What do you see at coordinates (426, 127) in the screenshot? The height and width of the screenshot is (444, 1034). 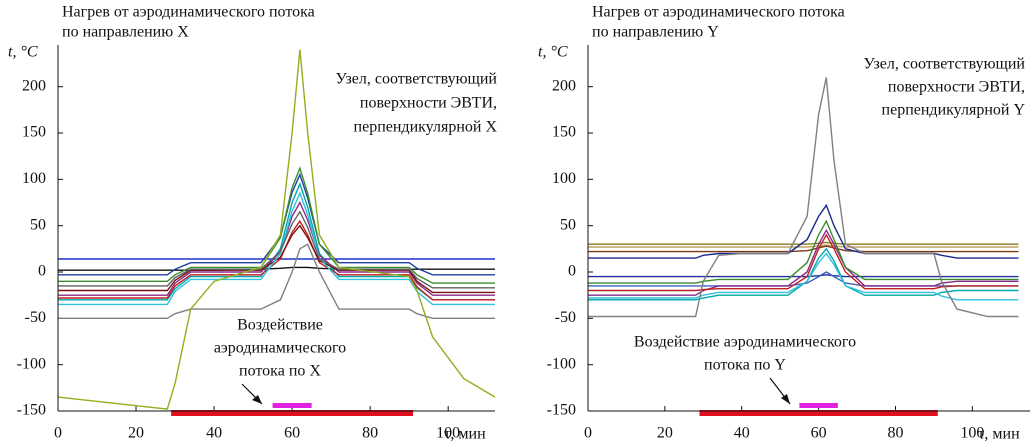 I see `annotation: перпендикулярной X` at bounding box center [426, 127].